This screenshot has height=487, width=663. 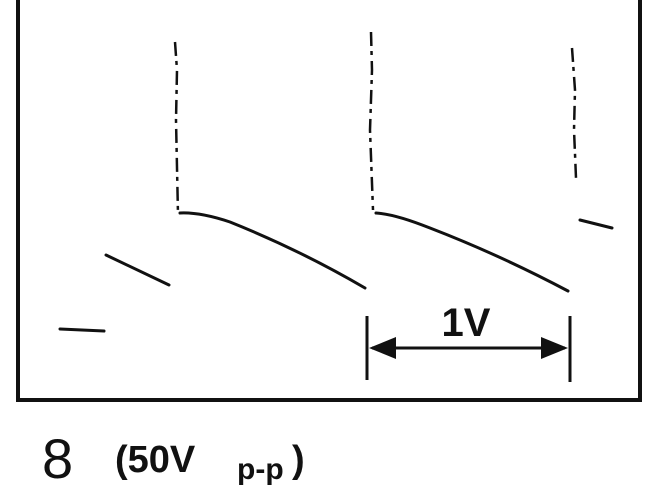 What do you see at coordinates (466, 323) in the screenshot?
I see `annotation: 1V` at bounding box center [466, 323].